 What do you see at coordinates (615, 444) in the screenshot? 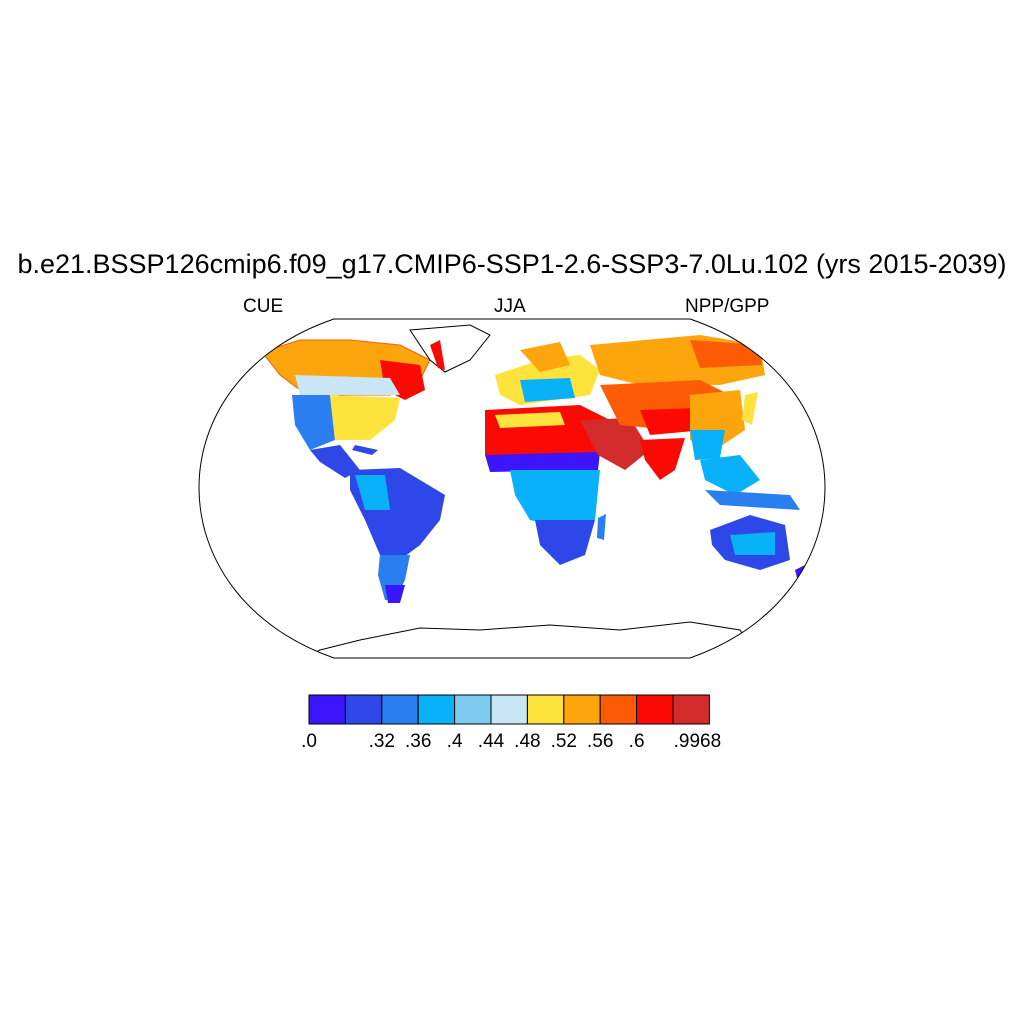
I see `arabia` at bounding box center [615, 444].